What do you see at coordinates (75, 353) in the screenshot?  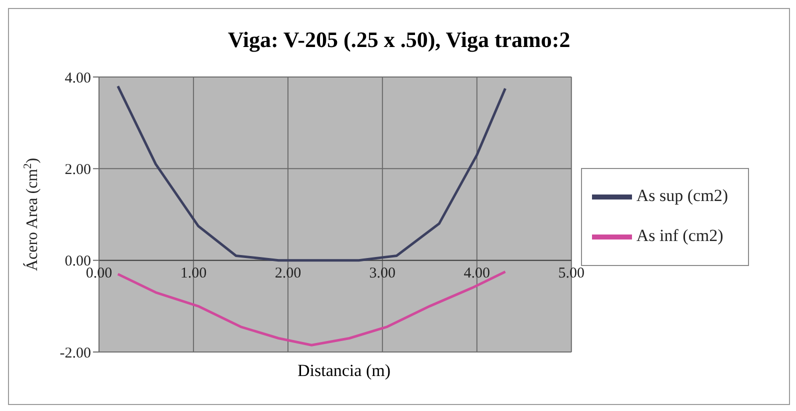 I see `y-tick-label: -2.00` at bounding box center [75, 353].